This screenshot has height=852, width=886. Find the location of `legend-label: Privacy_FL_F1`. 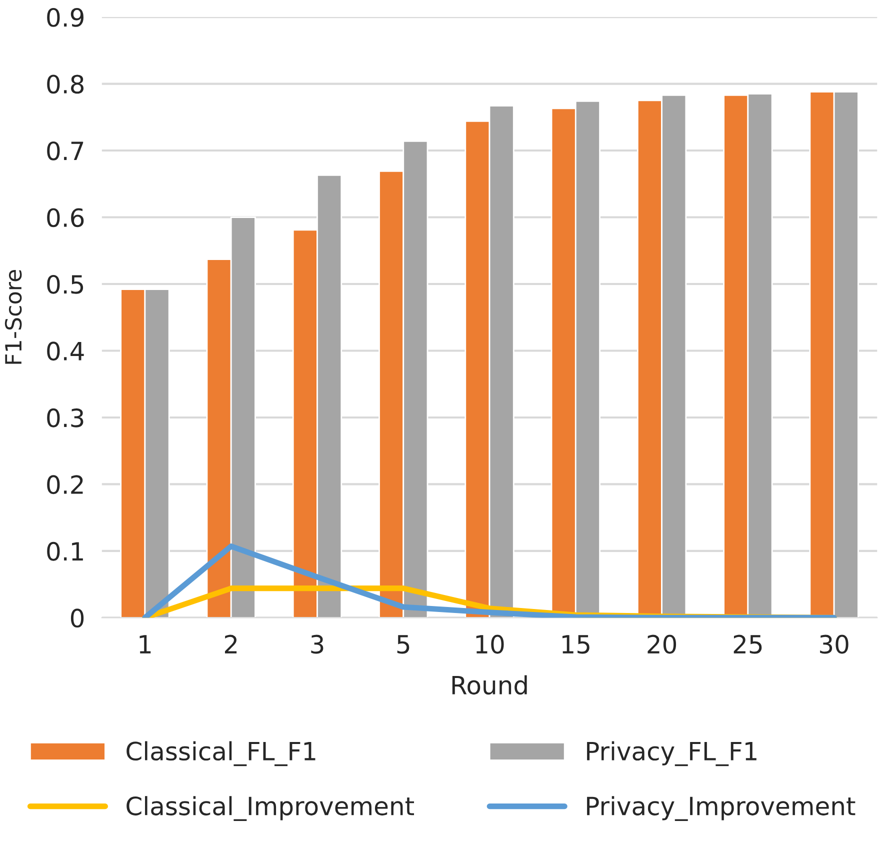

legend-label: Privacy_FL_F1 is located at coordinates (671, 753).